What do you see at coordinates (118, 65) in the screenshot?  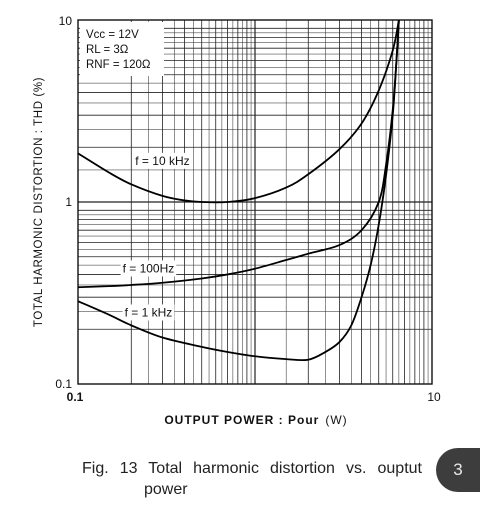 I see `condition-rnf: RNF = 120Ω` at bounding box center [118, 65].